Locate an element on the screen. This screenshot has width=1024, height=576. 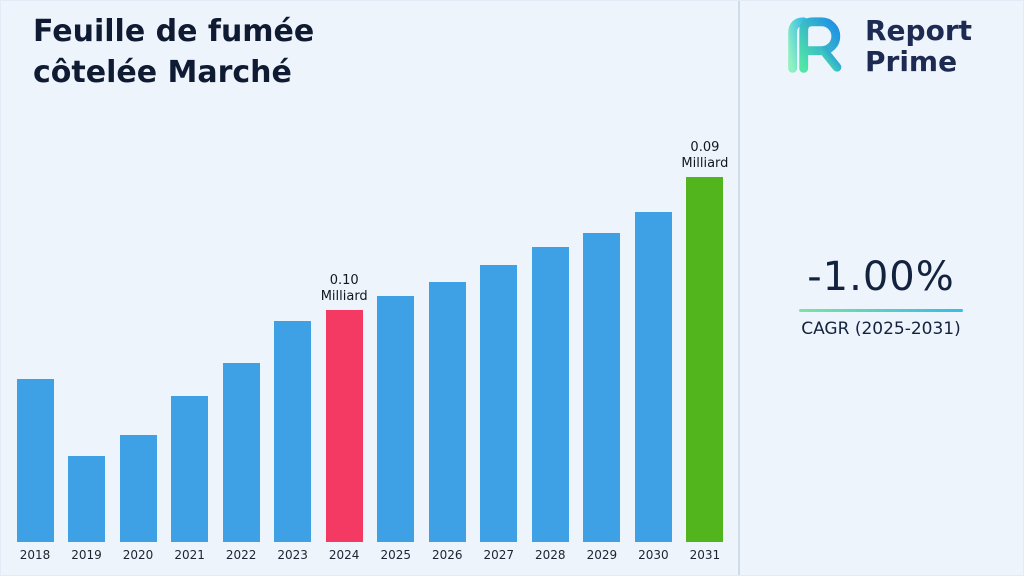
bar-slot-2029: 2029 is located at coordinates (602, 398).